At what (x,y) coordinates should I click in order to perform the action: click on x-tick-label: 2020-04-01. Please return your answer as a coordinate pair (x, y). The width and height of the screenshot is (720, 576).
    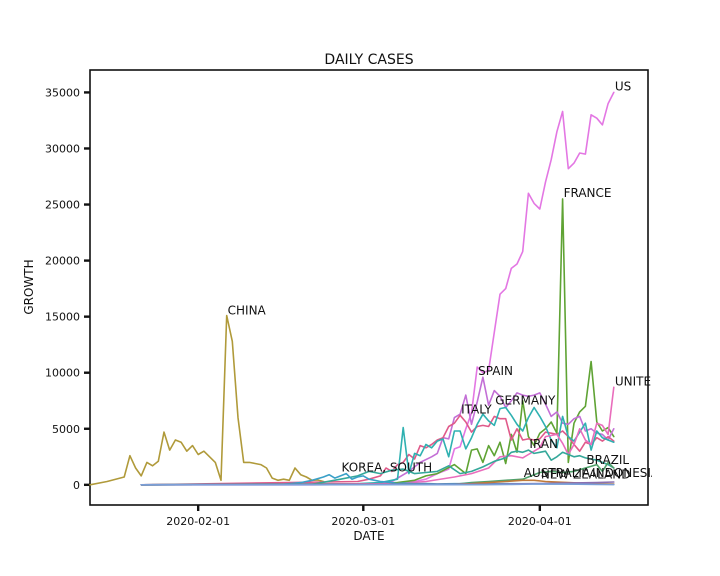
    Looking at the image, I should click on (540, 521).